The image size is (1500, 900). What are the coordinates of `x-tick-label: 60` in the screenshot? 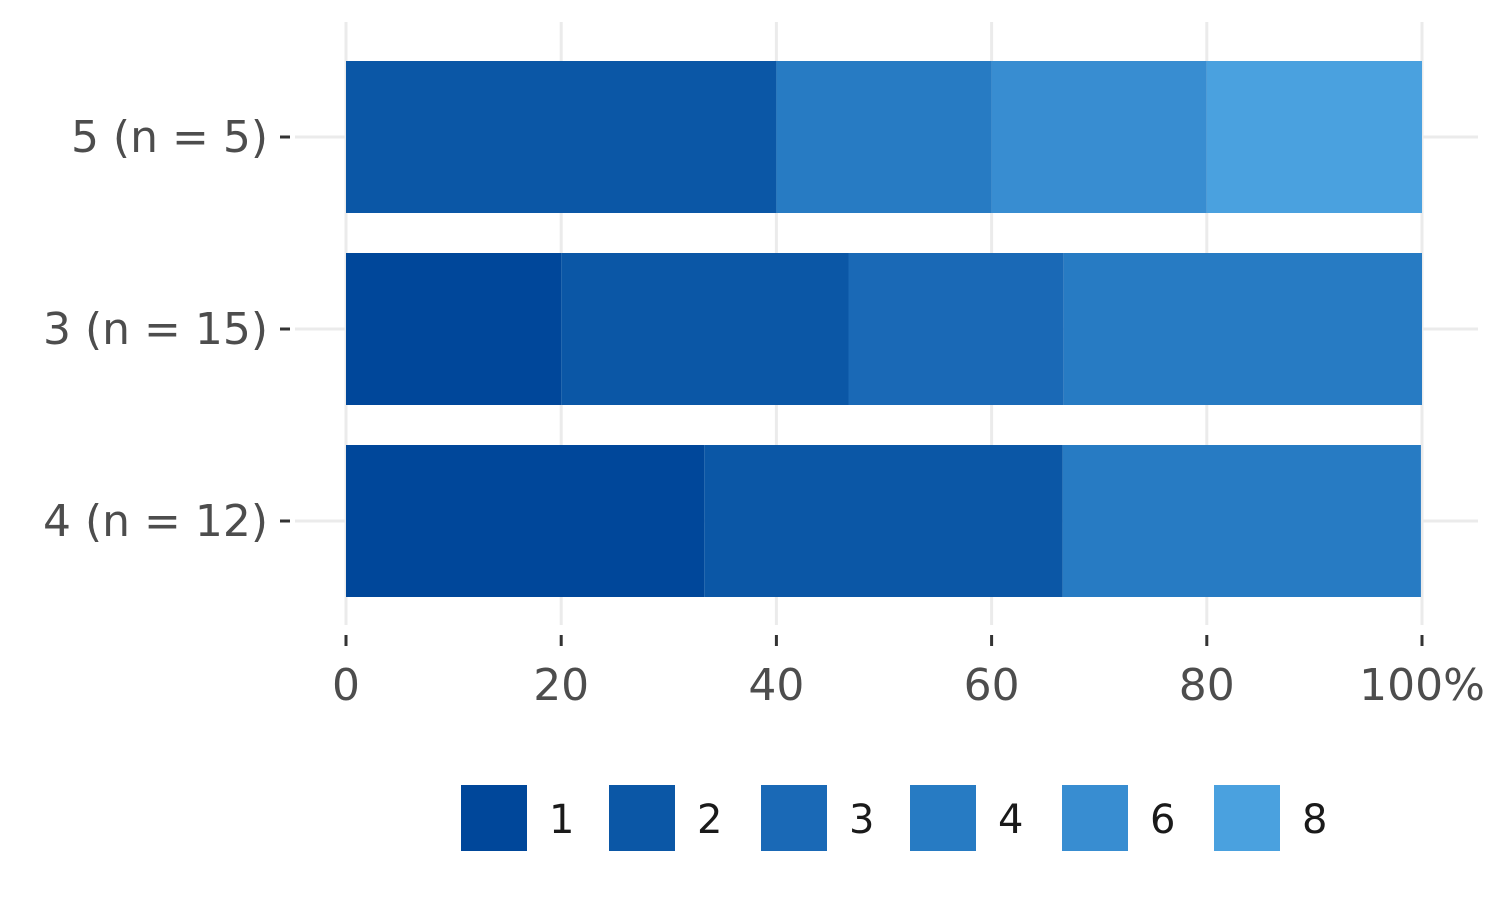 It's located at (992, 685).